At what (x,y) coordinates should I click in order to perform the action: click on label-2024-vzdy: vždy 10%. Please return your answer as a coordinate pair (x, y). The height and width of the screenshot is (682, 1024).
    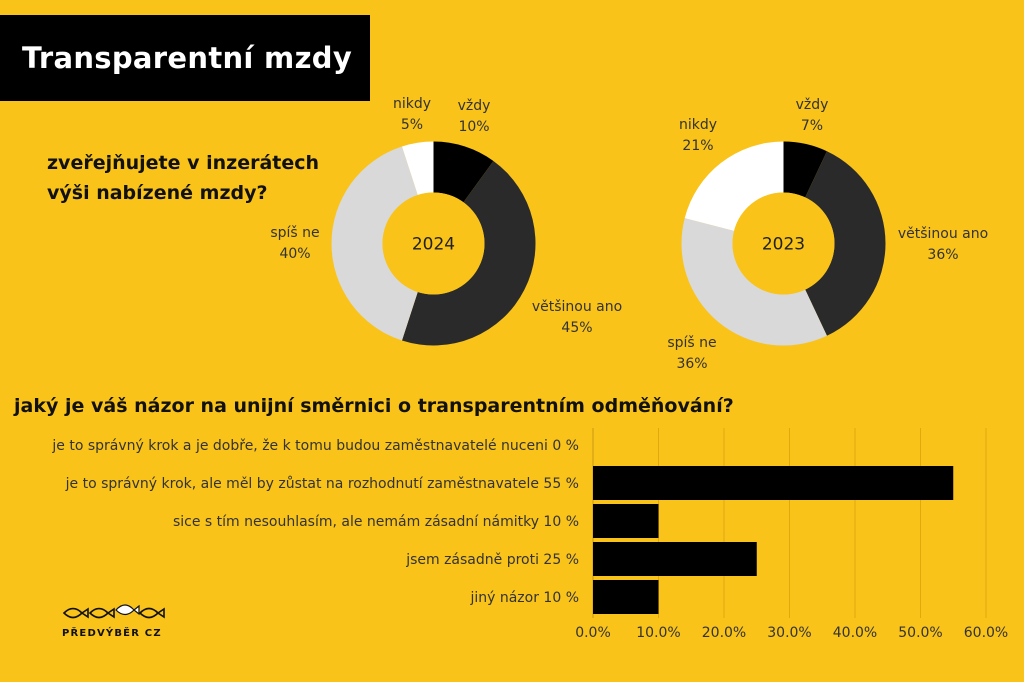
    Looking at the image, I should click on (474, 117).